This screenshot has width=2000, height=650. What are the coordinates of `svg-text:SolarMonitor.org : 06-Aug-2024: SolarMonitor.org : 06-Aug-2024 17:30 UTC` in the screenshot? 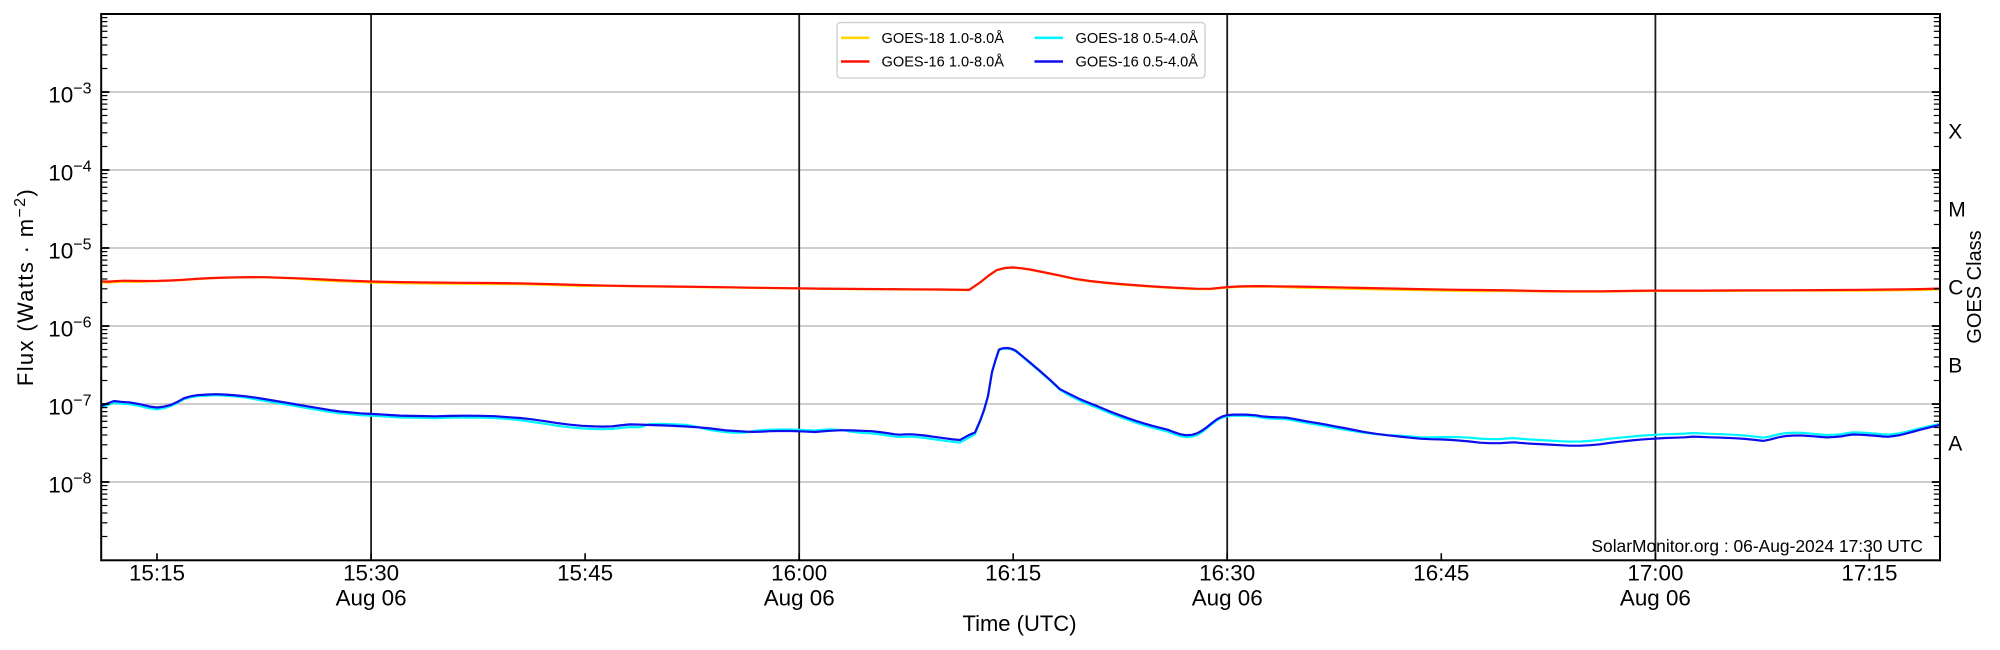 It's located at (1757, 546).